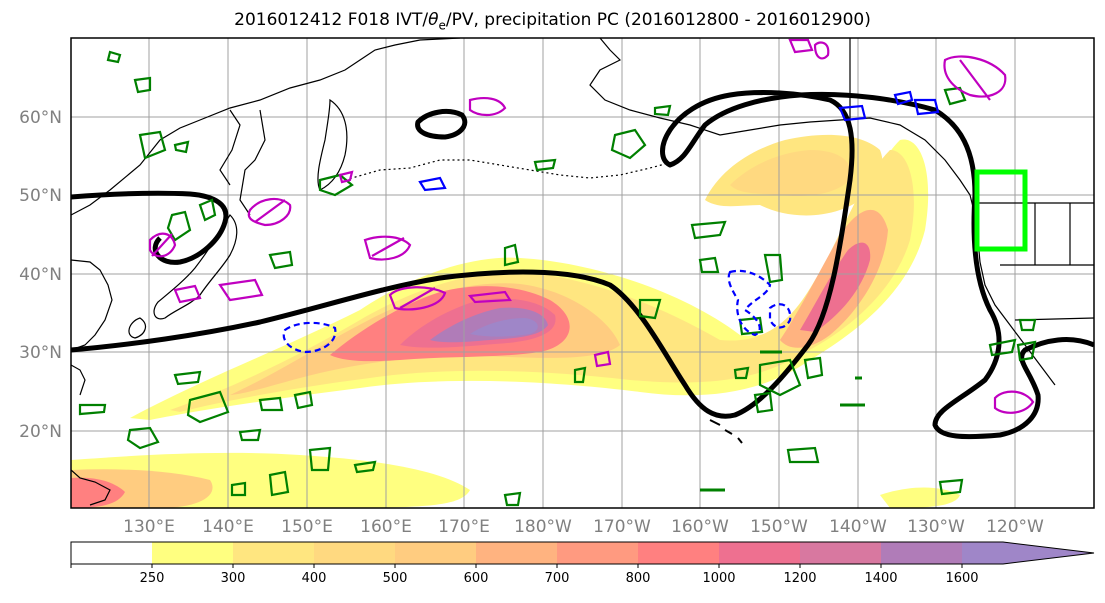 Image resolution: width=1105 pixels, height=603 pixels. I want to click on colorbar-tick-label: 1600, so click(961, 578).